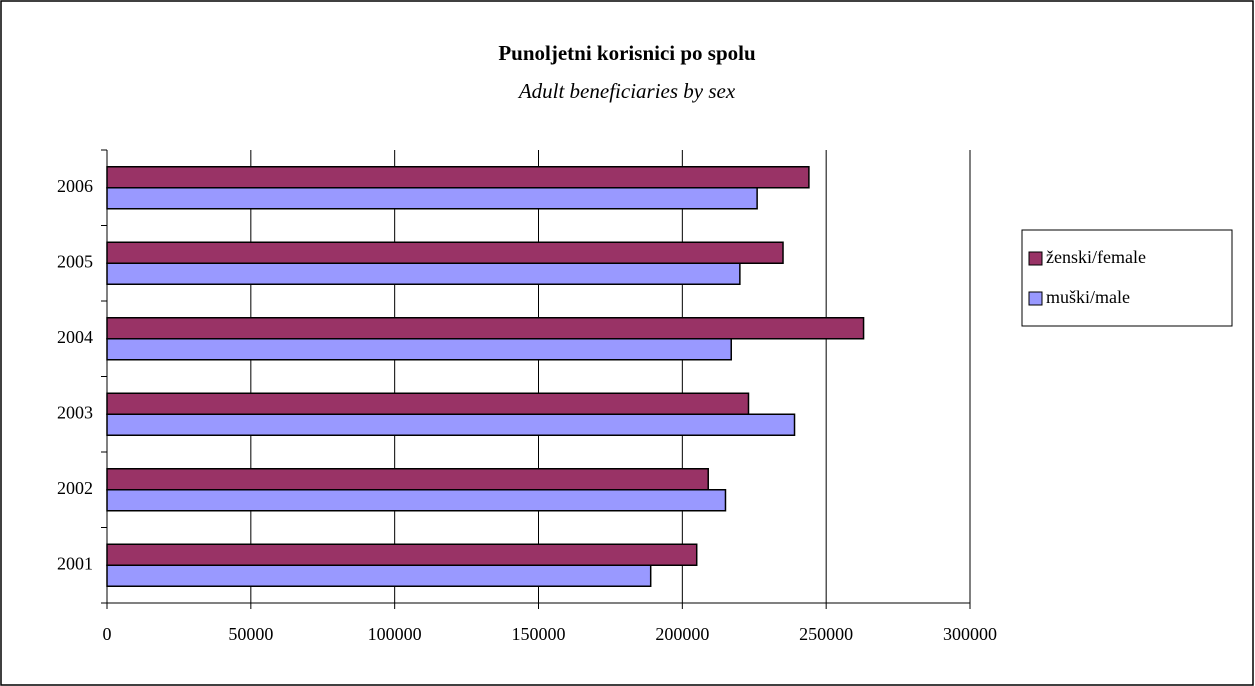  Describe the element at coordinates (626, 91) in the screenshot. I see `chart-subtitle: Adult beneficiaries by sex` at that location.